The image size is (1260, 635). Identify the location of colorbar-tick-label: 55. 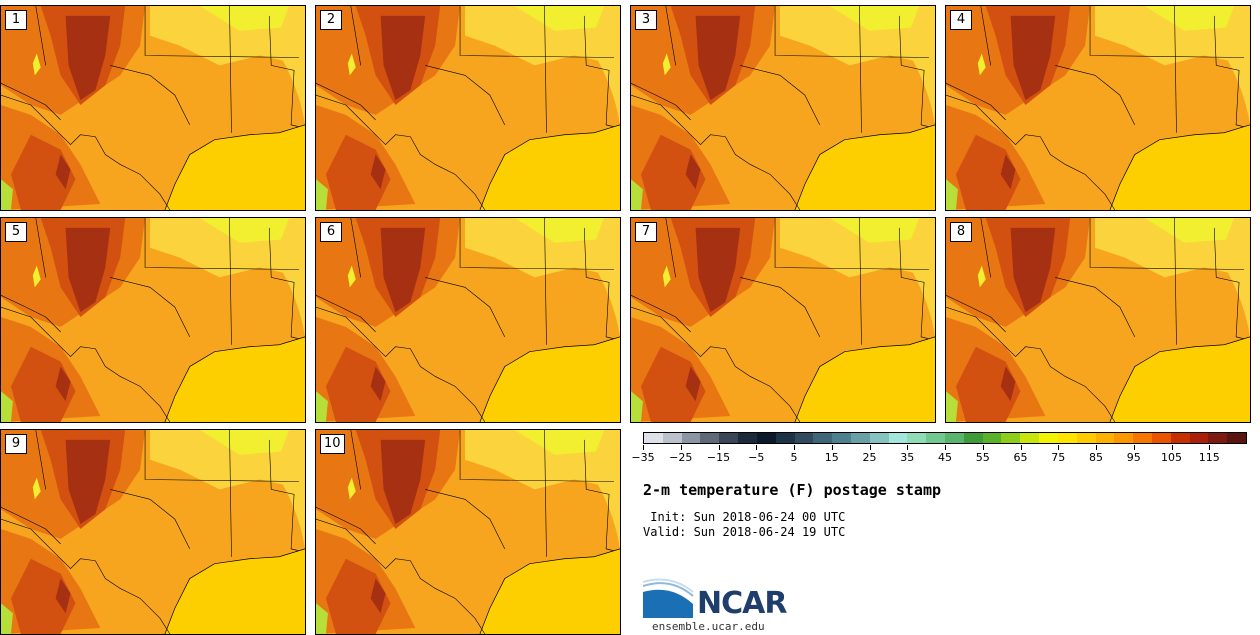
(982, 457).